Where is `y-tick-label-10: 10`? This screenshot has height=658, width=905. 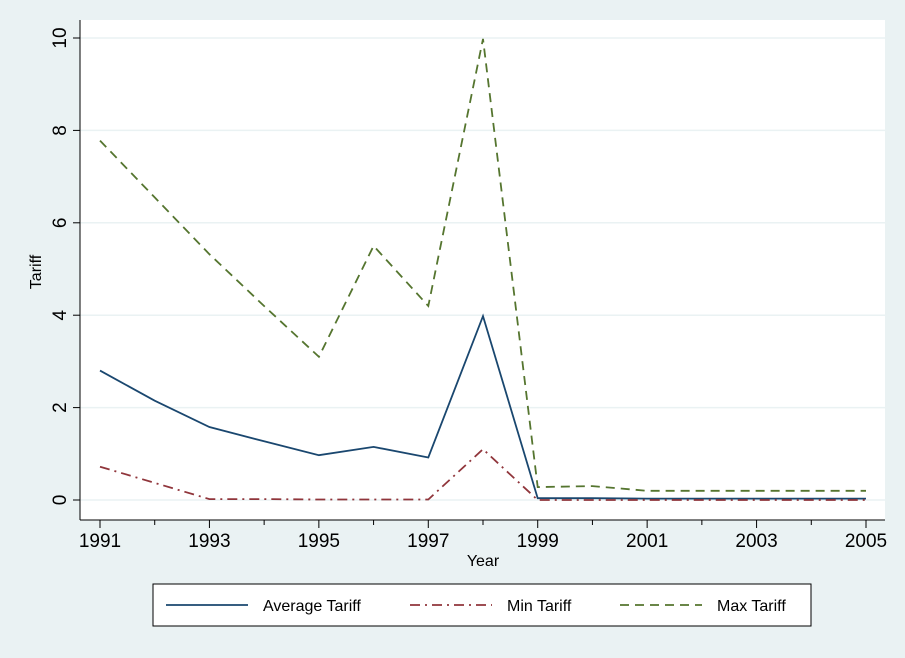
y-tick-label-10: 10 is located at coordinates (60, 37).